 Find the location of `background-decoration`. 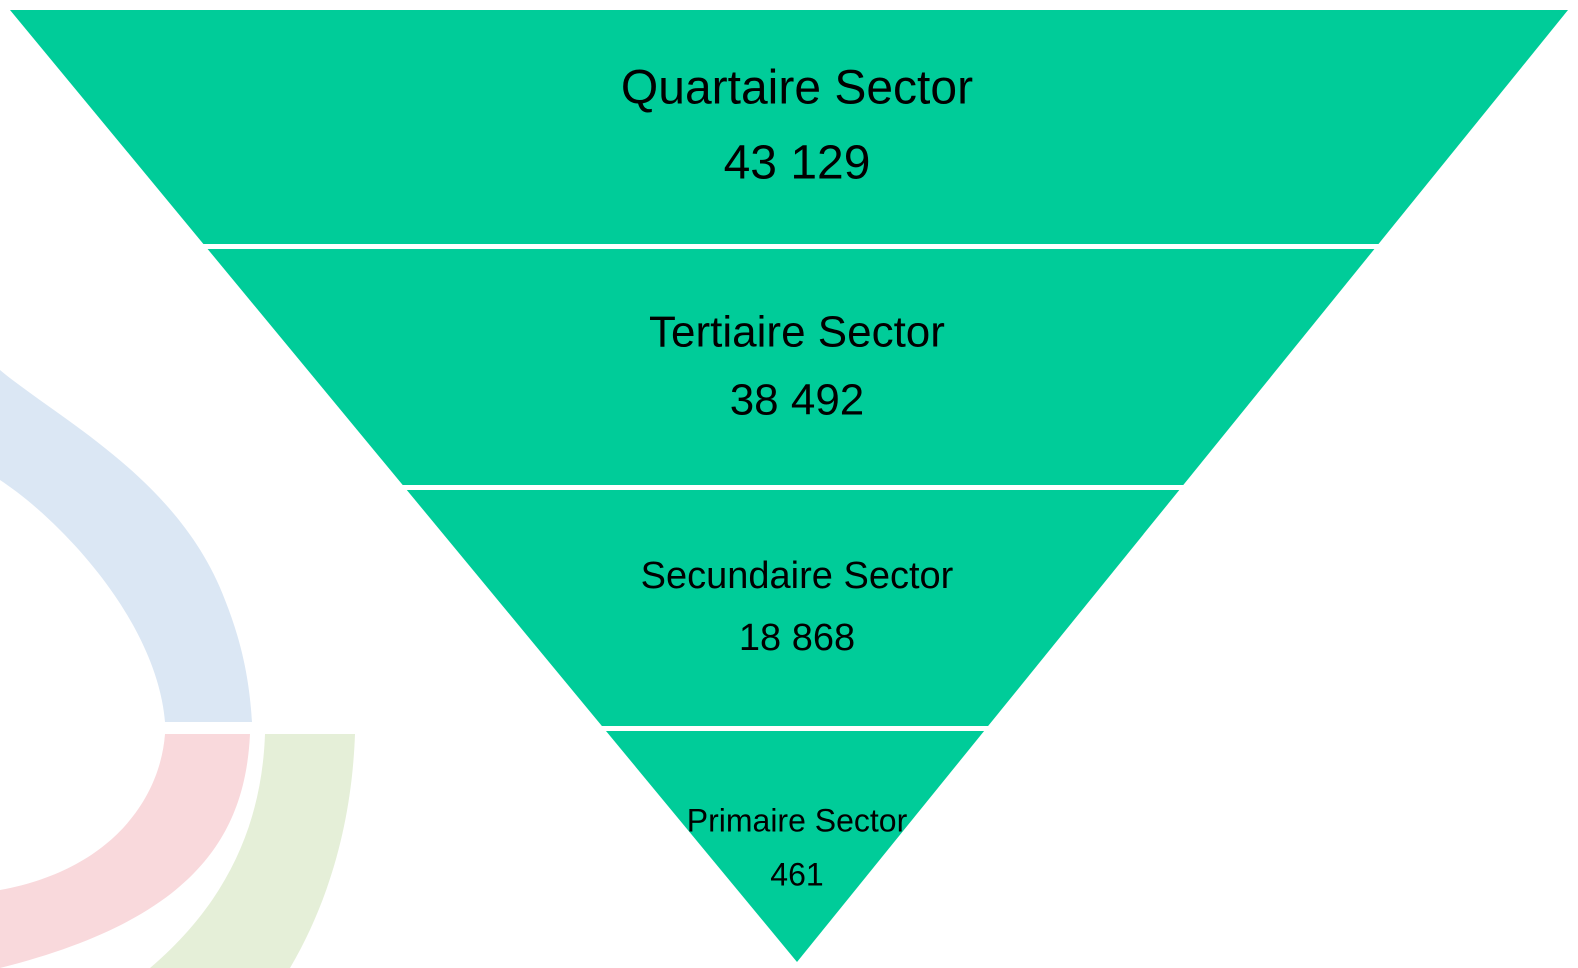

background-decoration is located at coordinates (177, 669).